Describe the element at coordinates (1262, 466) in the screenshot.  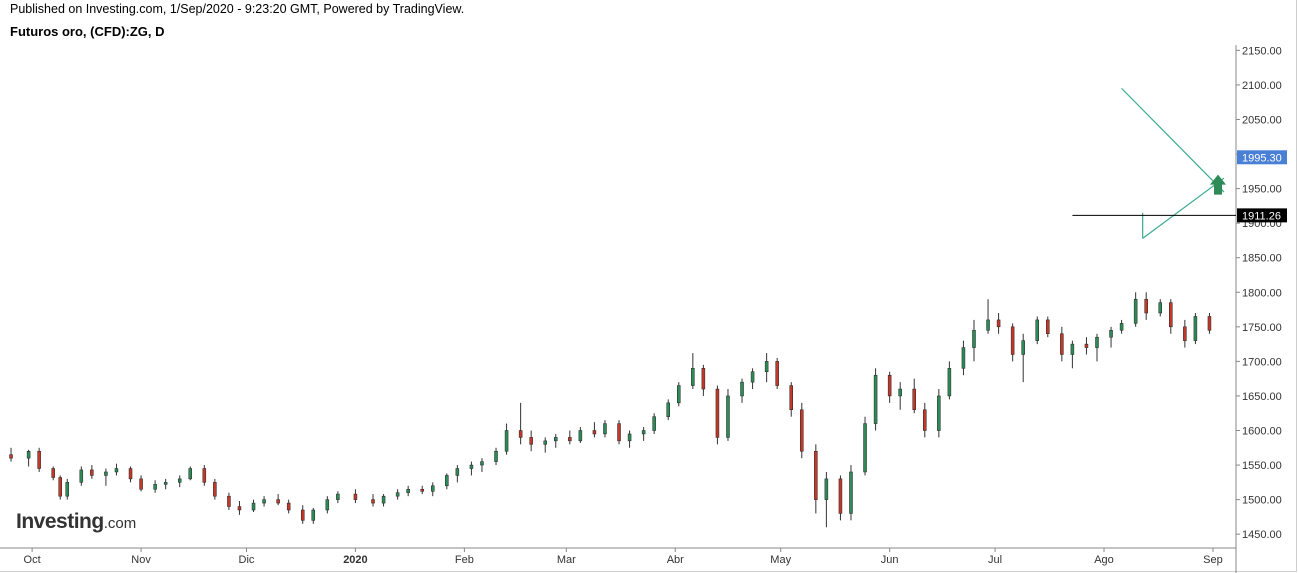
I see `y-tick-label: 1550.00` at that location.